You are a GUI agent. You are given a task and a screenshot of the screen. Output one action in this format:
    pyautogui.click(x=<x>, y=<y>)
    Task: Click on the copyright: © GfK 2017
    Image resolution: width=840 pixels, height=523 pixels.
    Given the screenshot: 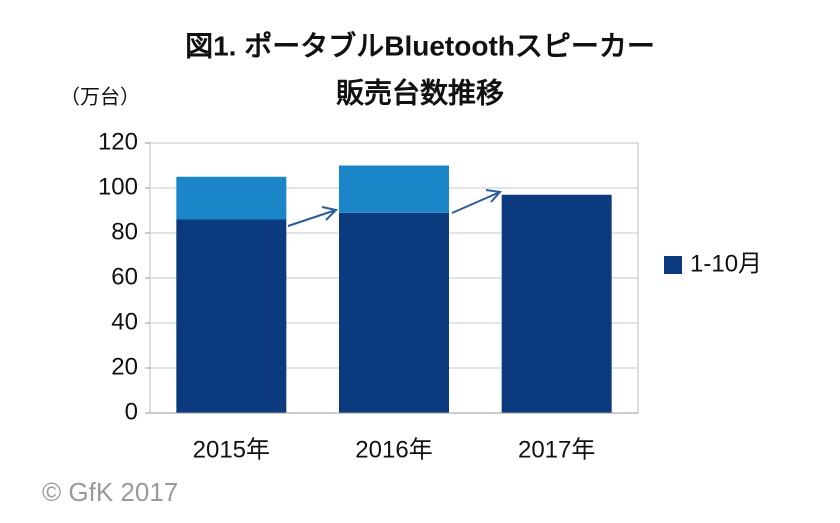 What is the action you would take?
    pyautogui.click(x=110, y=492)
    